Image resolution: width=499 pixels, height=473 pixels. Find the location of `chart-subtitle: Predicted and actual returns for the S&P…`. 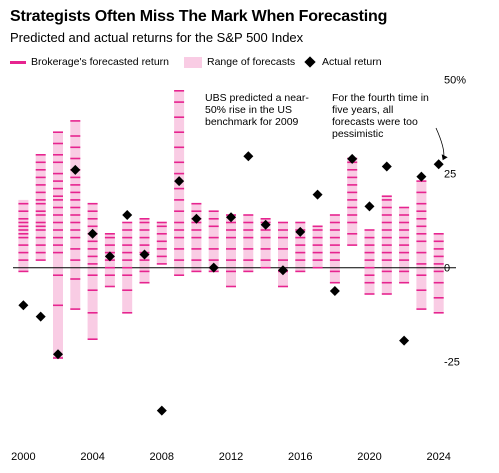

chart-subtitle: Predicted and actual returns for the S&P… is located at coordinates (157, 37).